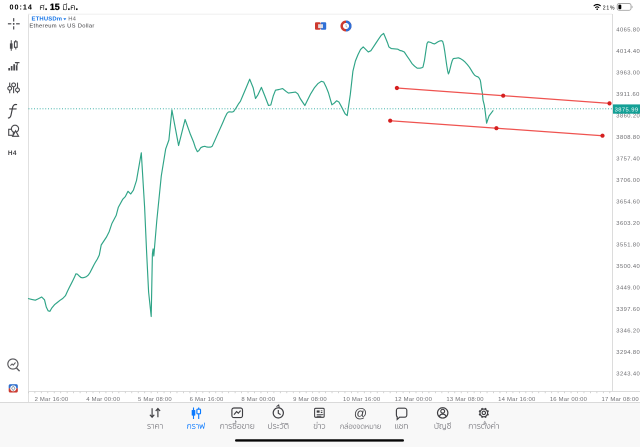 Image resolution: width=640 pixels, height=447 pixels. I want to click on svg-text: 3706.00, so click(628, 181).